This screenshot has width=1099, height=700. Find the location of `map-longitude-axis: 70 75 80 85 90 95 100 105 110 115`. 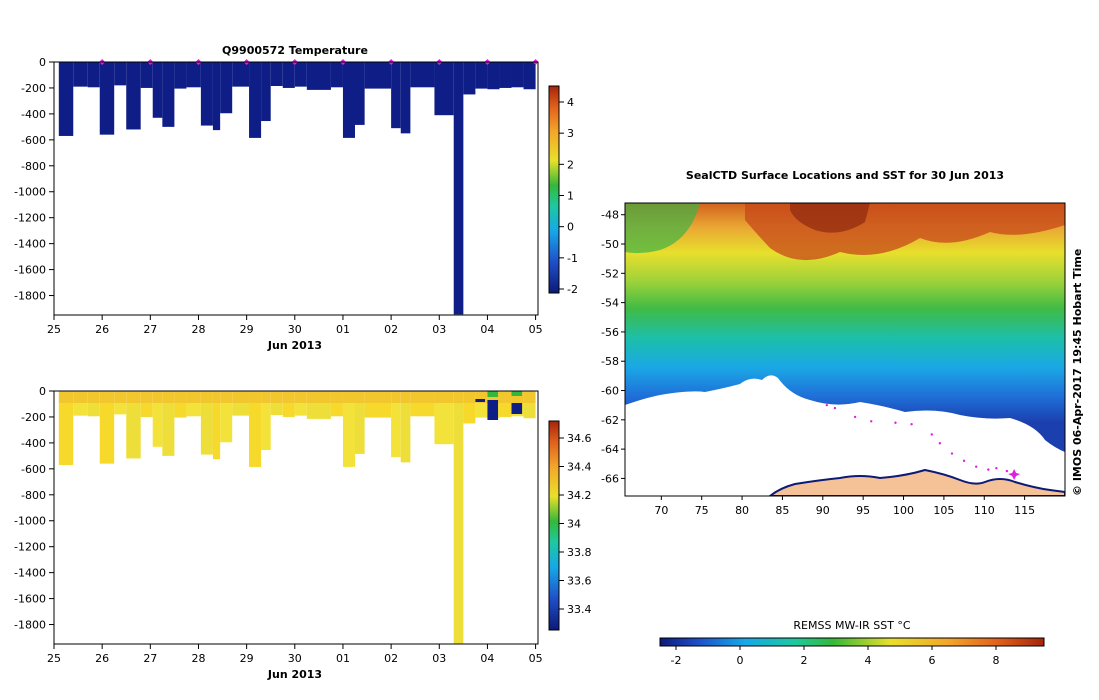

map-longitude-axis: 70 75 80 85 90 95 100 105 110 115 is located at coordinates (844, 506).